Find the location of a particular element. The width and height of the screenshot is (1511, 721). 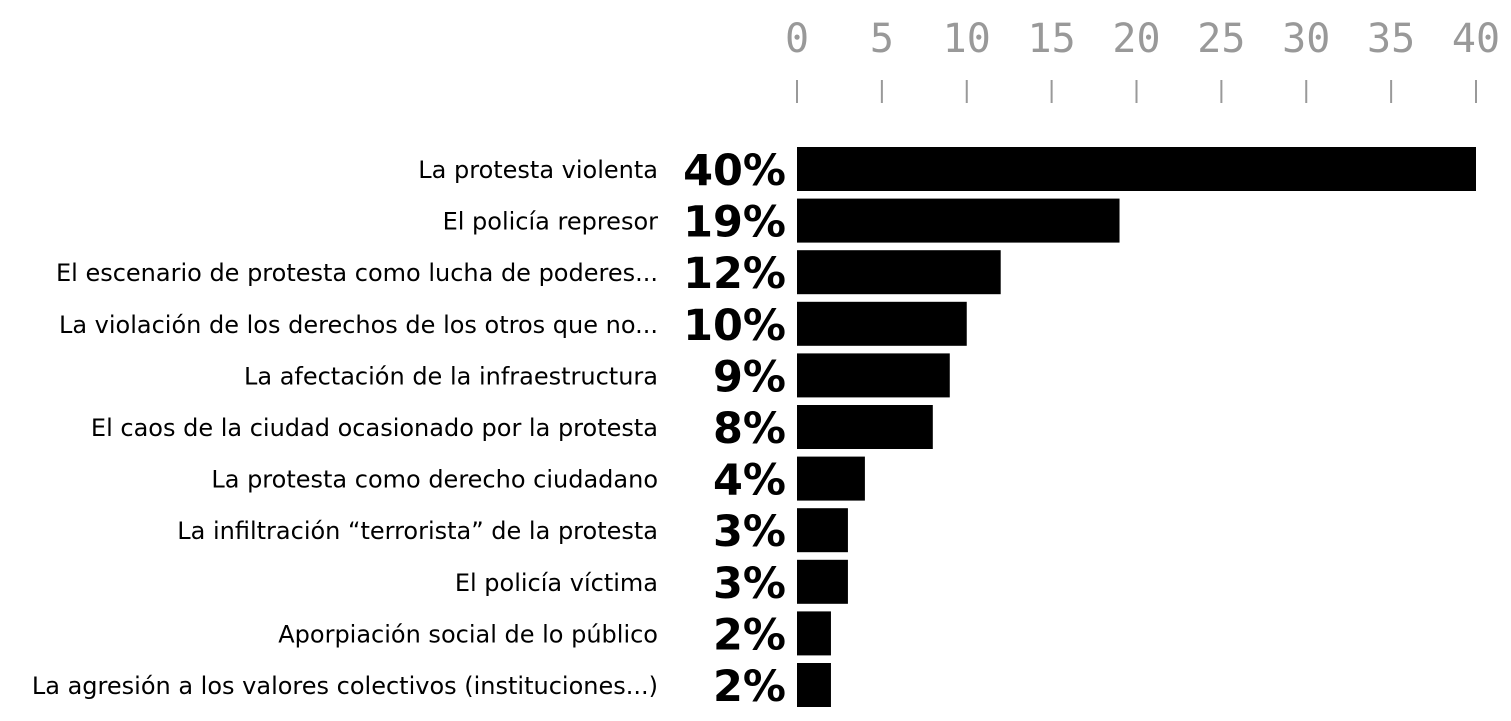

x-tick-label: 40 is located at coordinates (1476, 39).